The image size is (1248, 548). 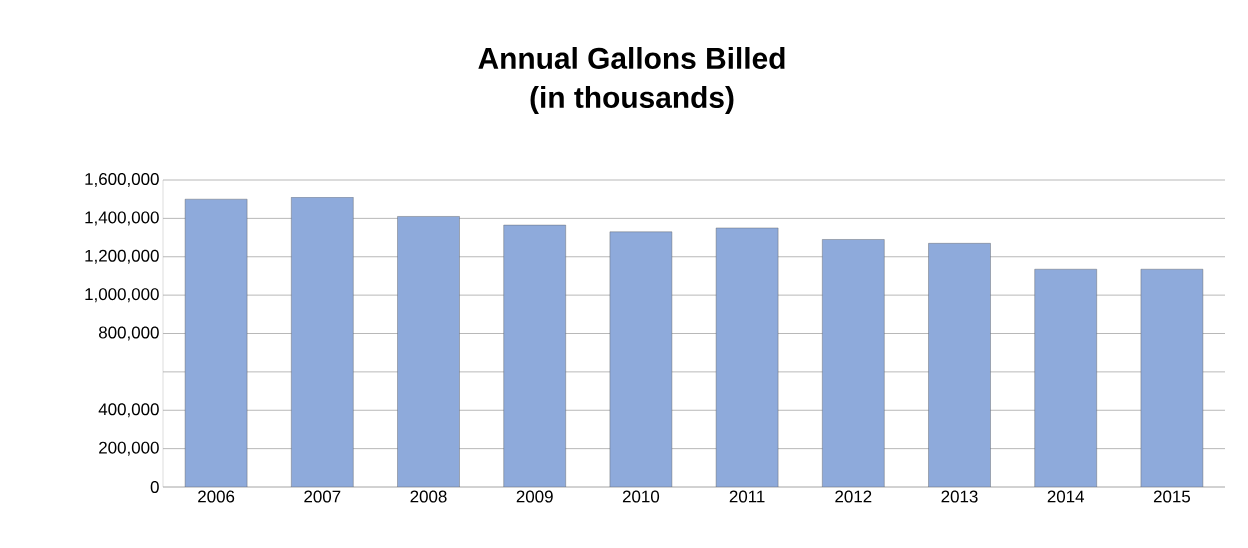 I want to click on x-tick-label: 2012, so click(x=853, y=496).